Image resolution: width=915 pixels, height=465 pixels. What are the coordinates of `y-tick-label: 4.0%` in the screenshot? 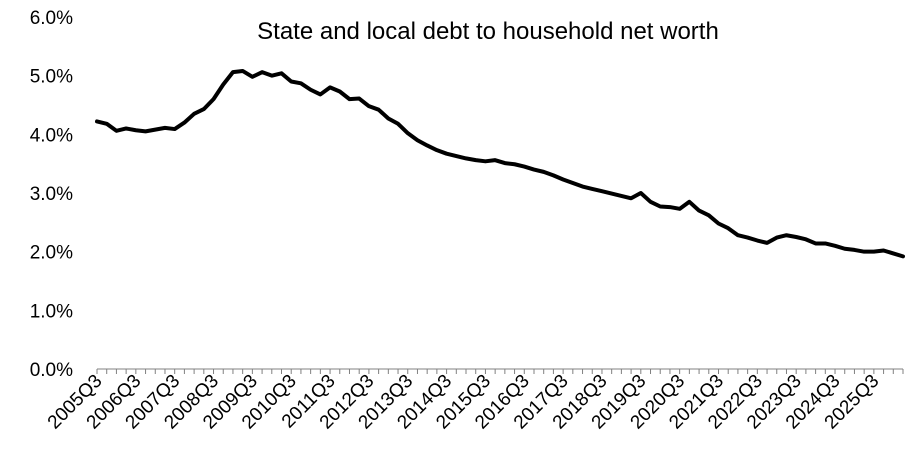 It's located at (51, 135).